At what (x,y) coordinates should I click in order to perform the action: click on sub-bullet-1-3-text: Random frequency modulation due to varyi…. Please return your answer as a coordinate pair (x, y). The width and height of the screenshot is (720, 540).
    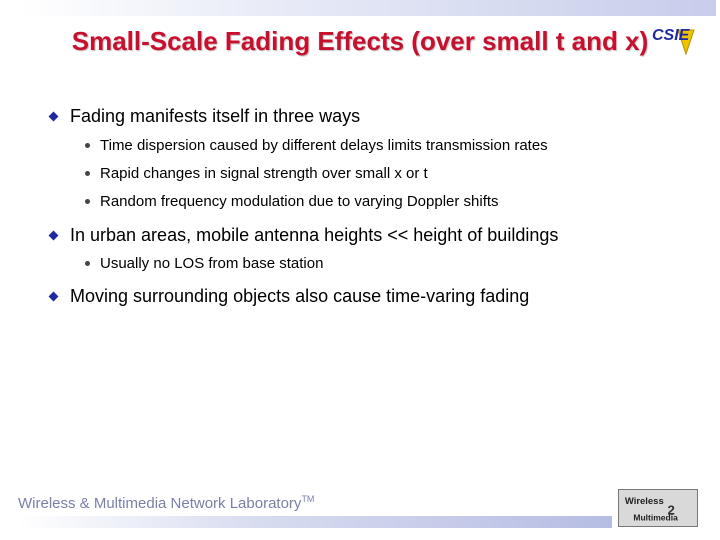
    Looking at the image, I should click on (299, 201).